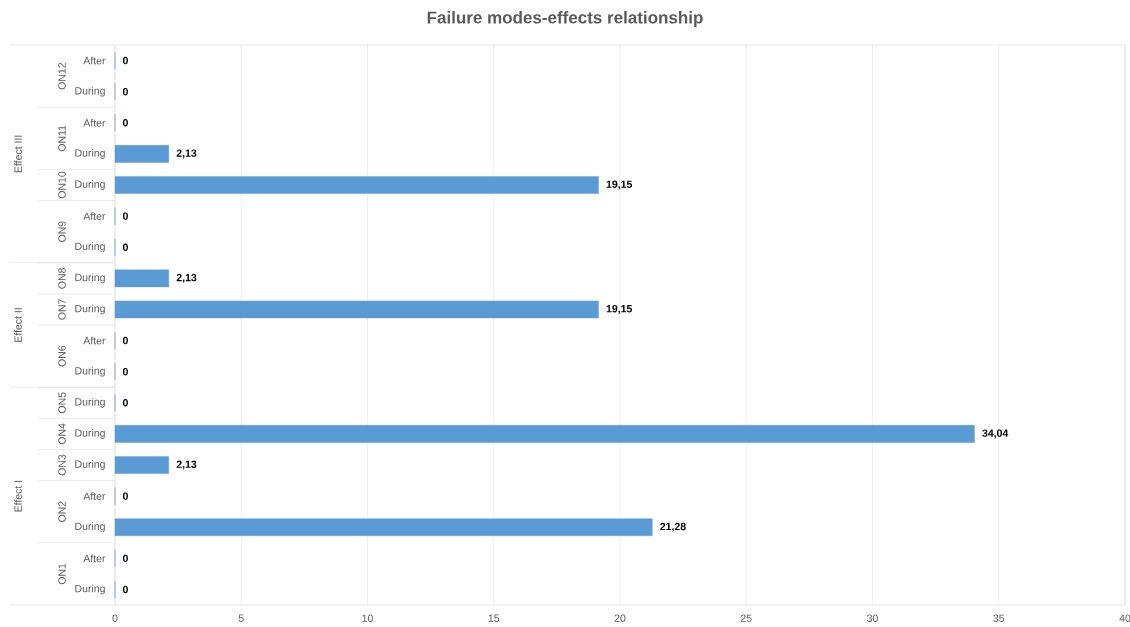  What do you see at coordinates (872, 618) in the screenshot?
I see `x-tick-label: 30` at bounding box center [872, 618].